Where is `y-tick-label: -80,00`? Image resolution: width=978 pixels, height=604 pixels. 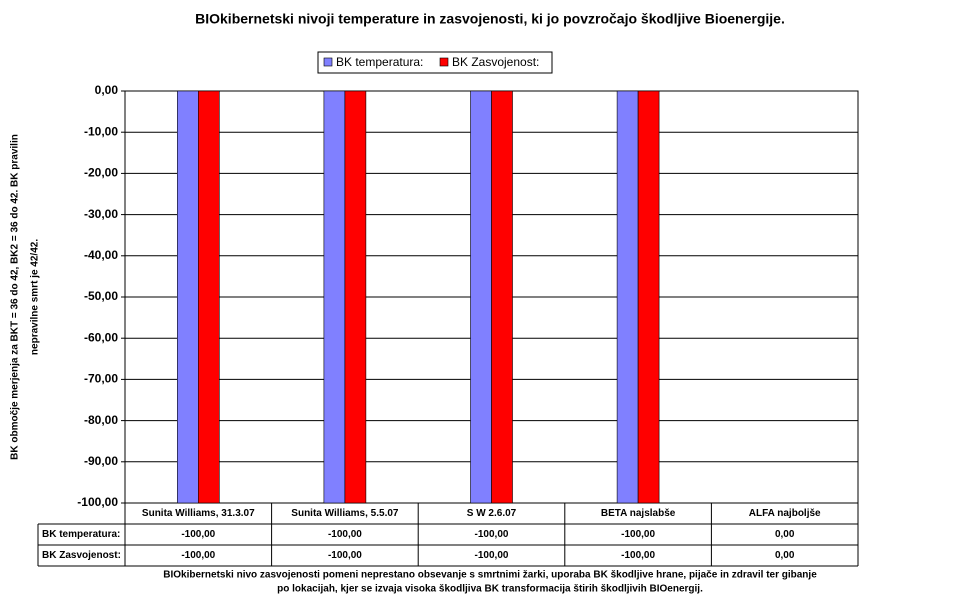 y-tick-label: -80,00 is located at coordinates (101, 420).